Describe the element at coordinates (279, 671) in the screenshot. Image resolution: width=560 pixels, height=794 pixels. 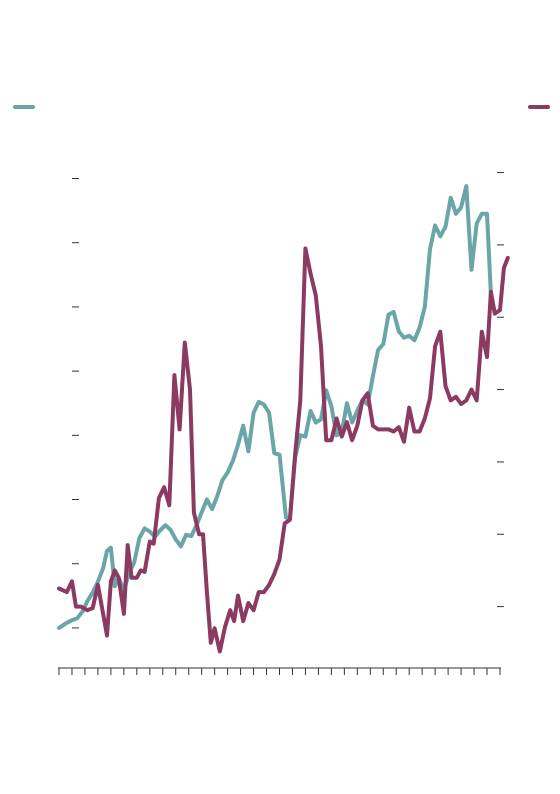
I see `x-axis` at that location.